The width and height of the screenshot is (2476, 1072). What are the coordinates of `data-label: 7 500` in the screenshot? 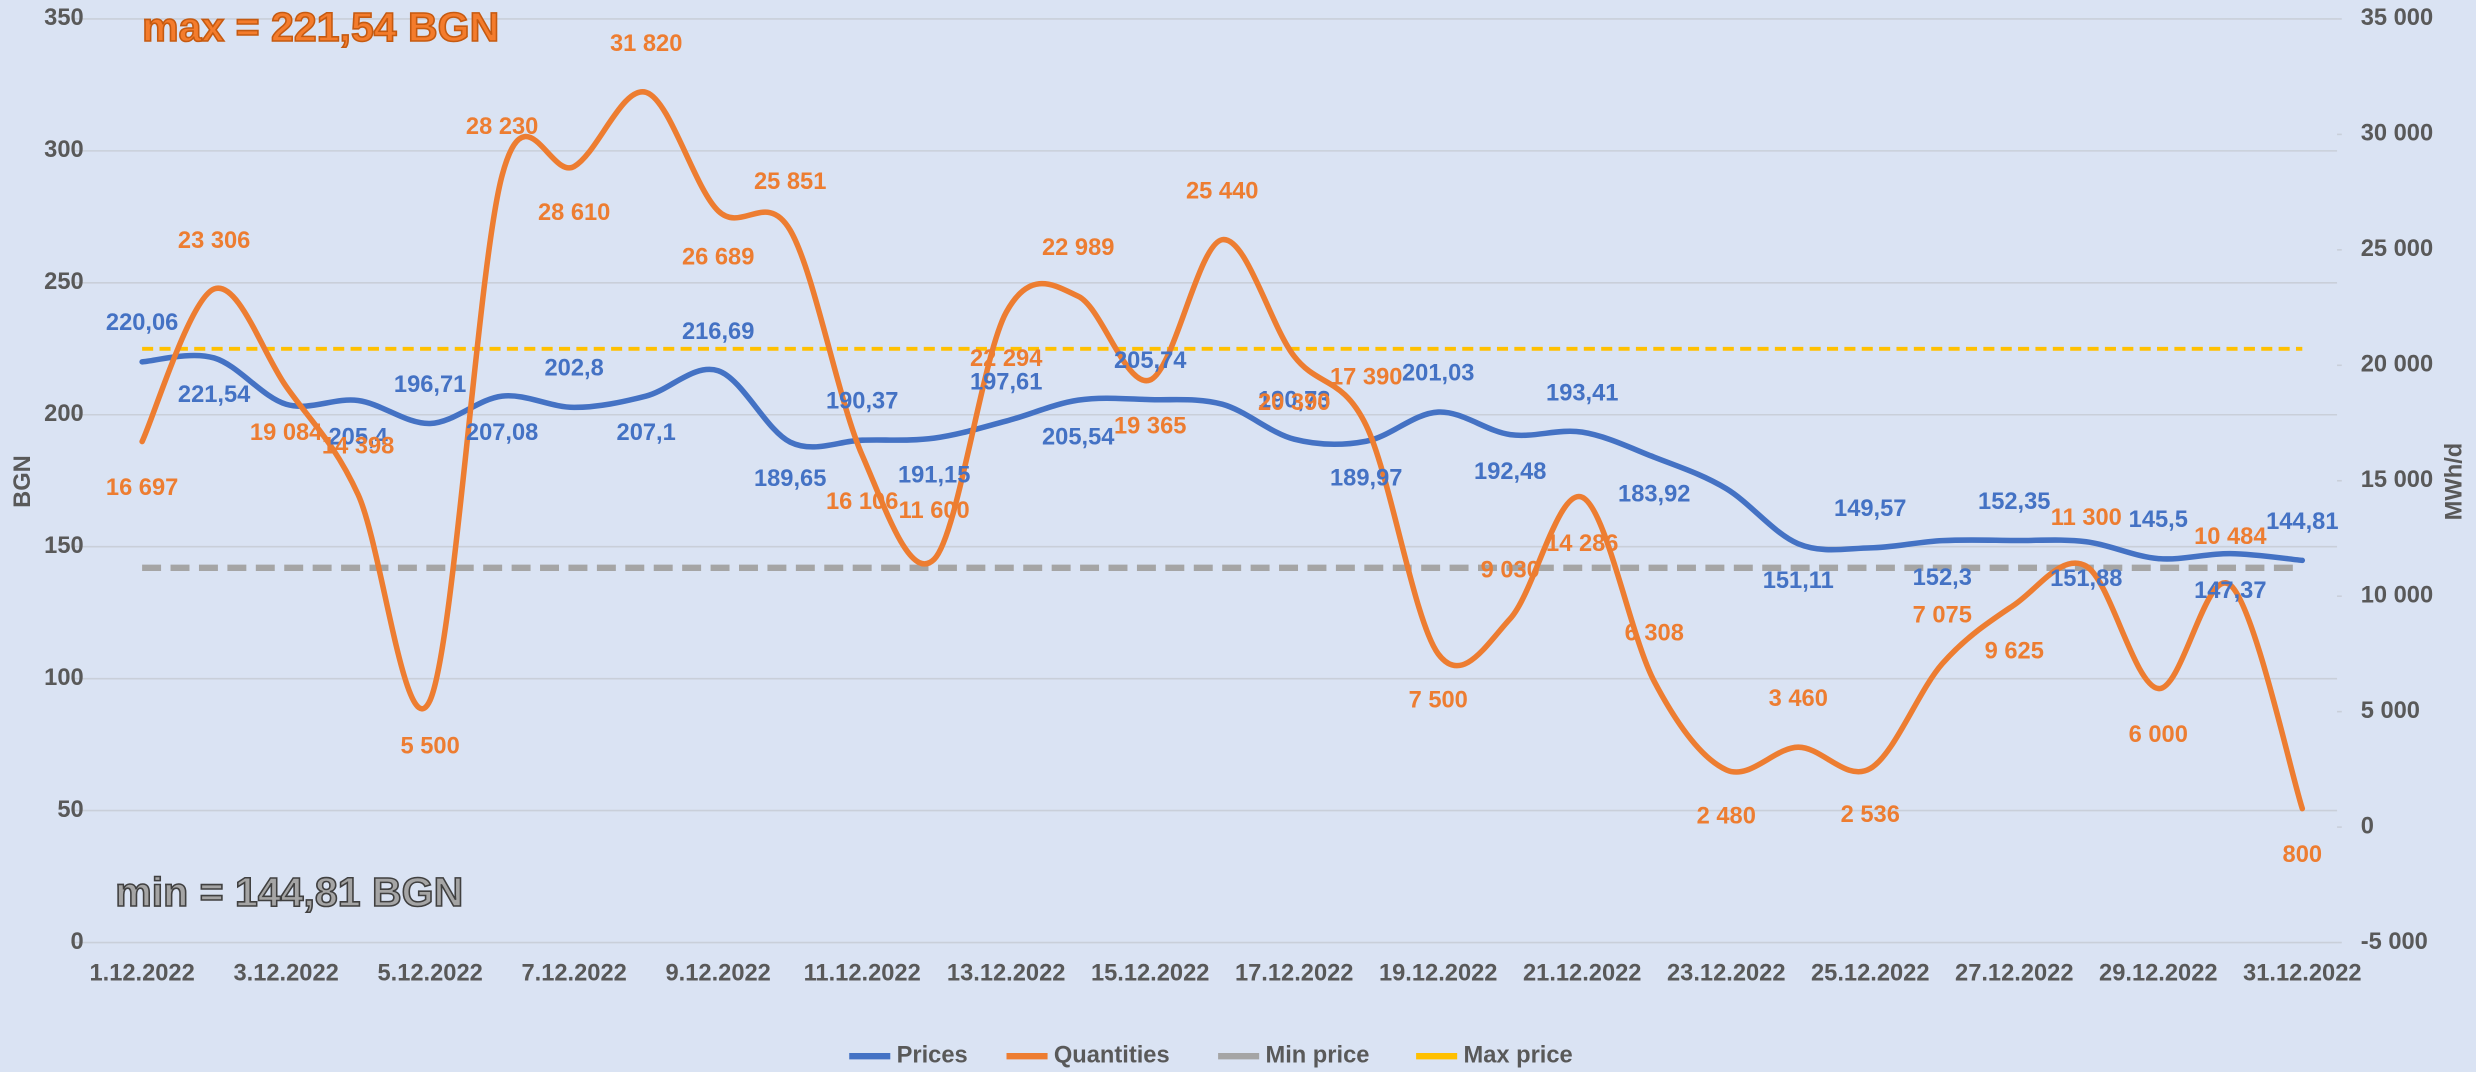 It's located at (1438, 701).